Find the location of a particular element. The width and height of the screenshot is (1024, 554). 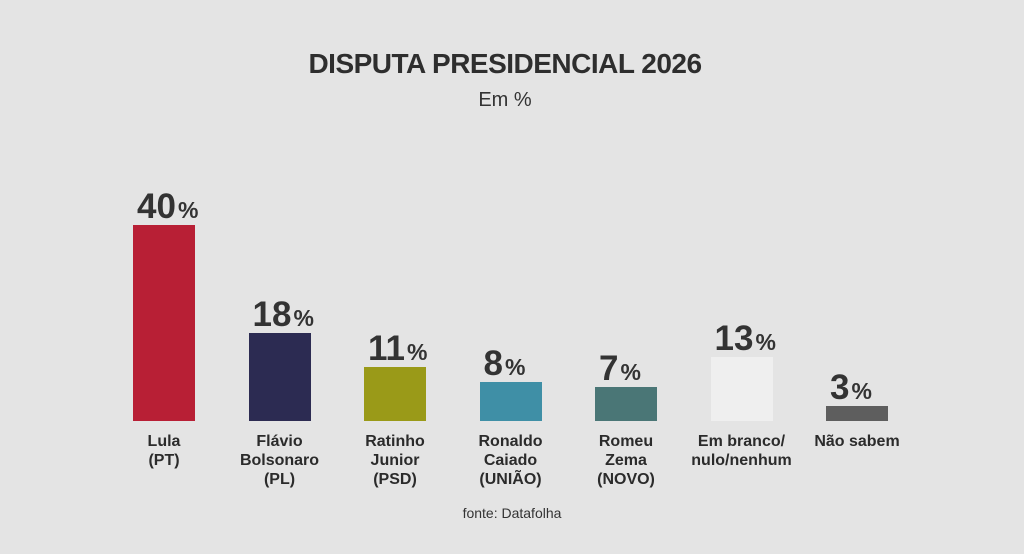

data-label: 11% is located at coordinates (397, 349).